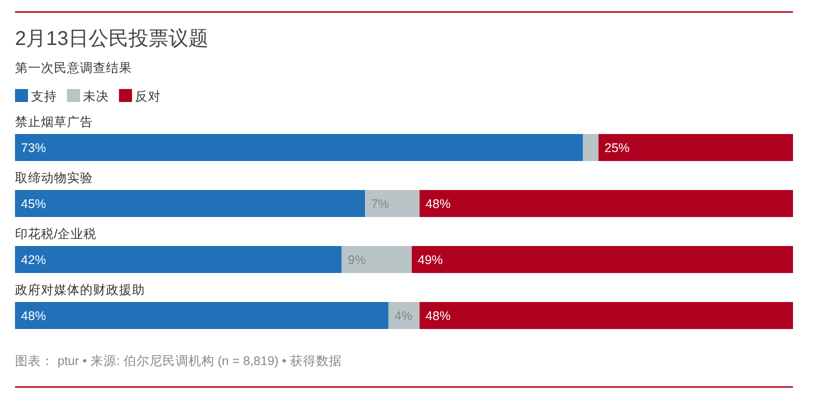 The width and height of the screenshot is (814, 401). I want to click on legend-label: 未决, so click(96, 97).